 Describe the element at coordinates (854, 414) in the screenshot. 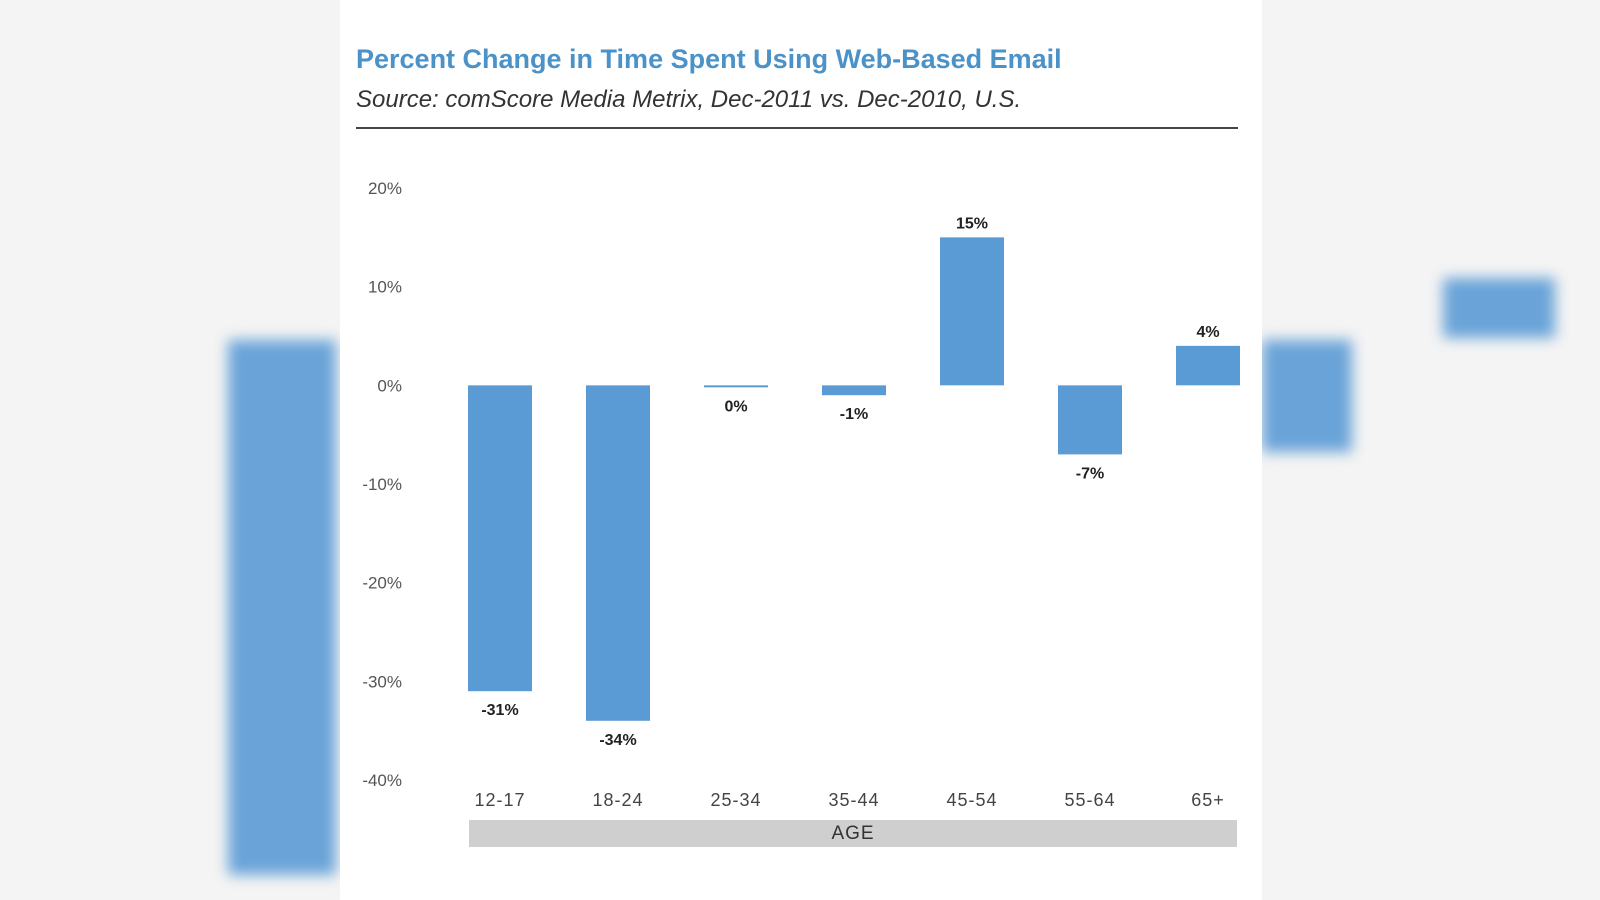

I see `data-label-35-44: -1%` at that location.